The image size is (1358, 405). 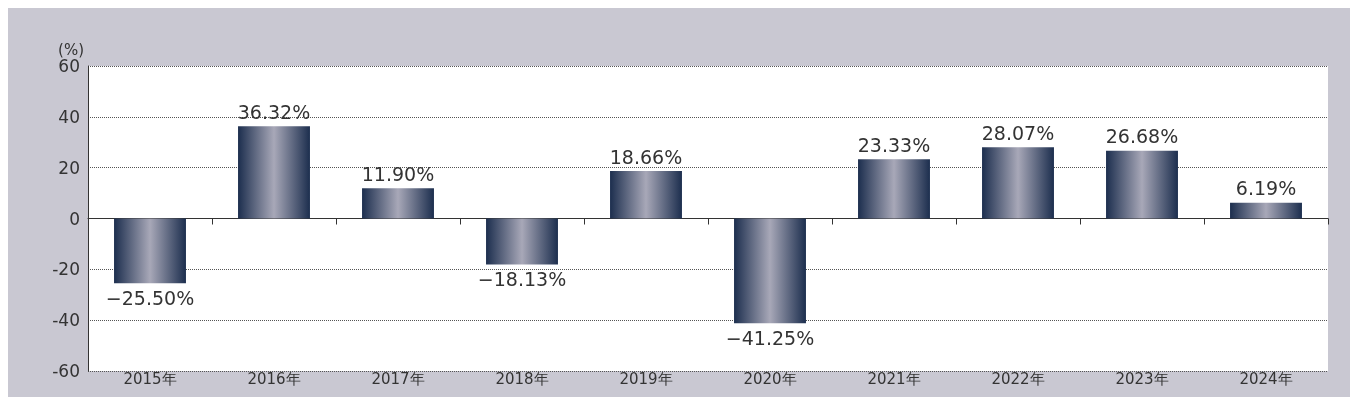 I want to click on data-label: 23.33%, so click(x=894, y=144).